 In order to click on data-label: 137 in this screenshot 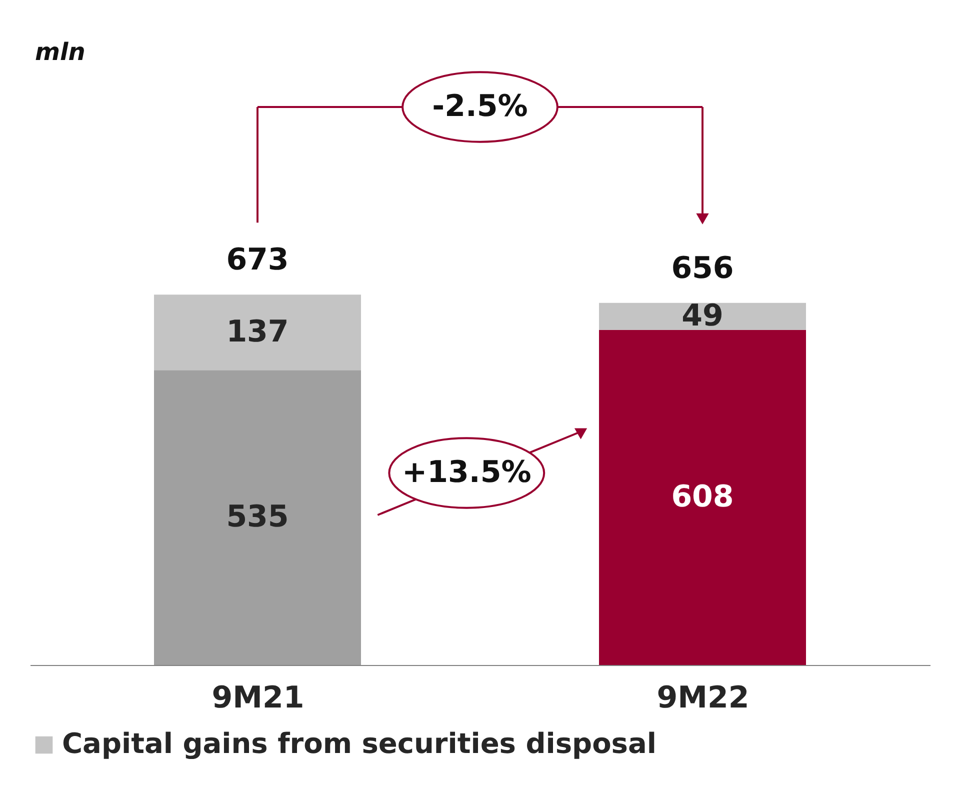, I will do `click(257, 332)`.